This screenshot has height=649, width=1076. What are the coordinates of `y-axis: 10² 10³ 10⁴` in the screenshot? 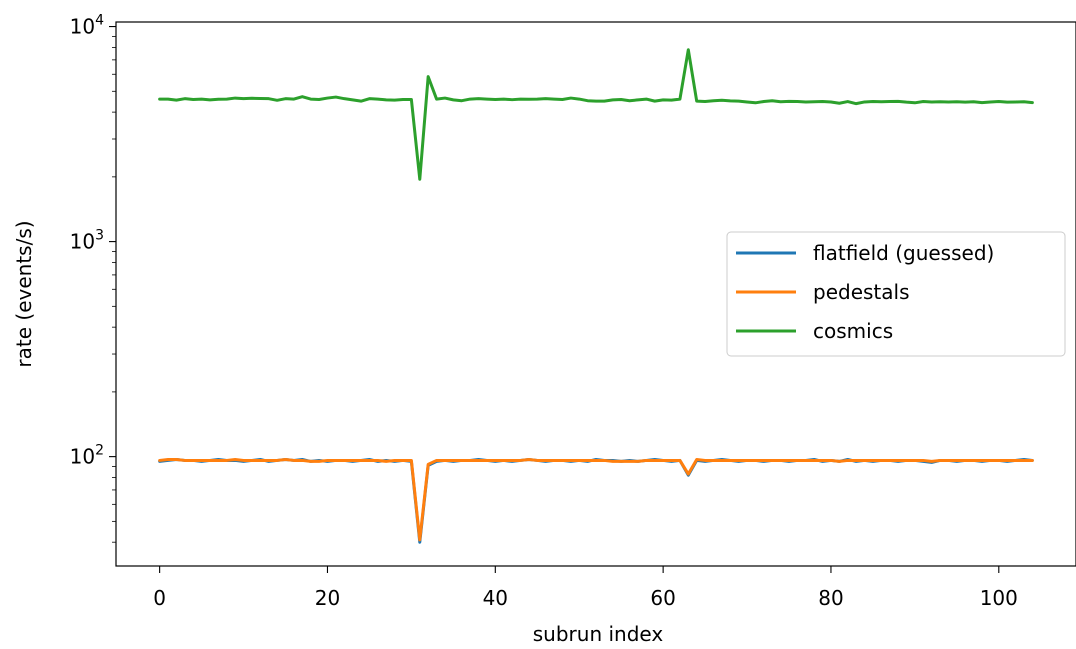 It's located at (93, 278).